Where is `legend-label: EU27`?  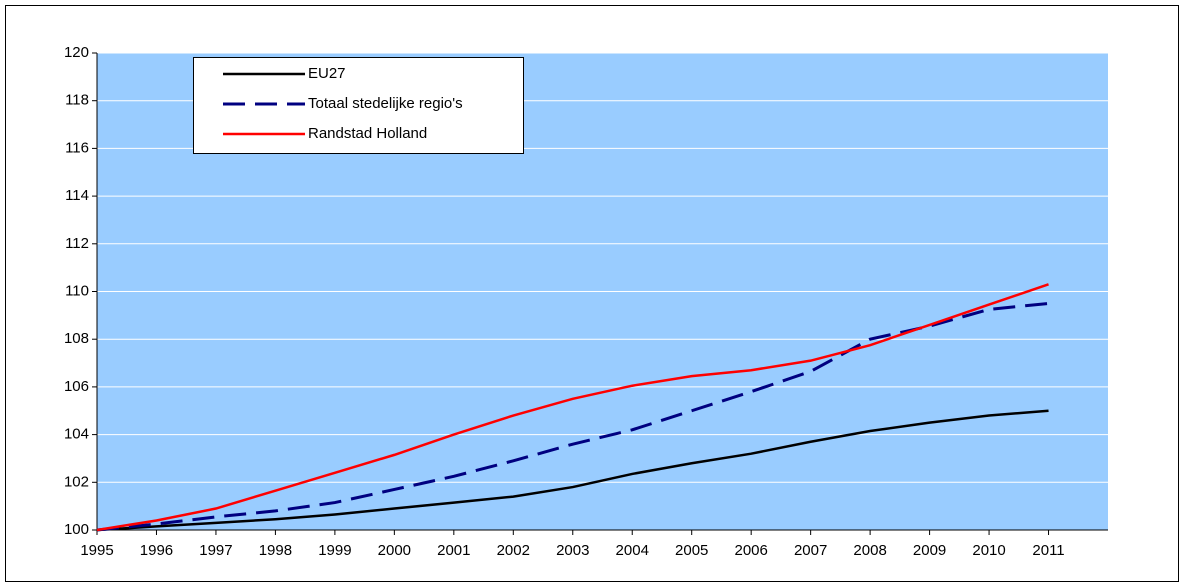 legend-label: EU27 is located at coordinates (327, 73).